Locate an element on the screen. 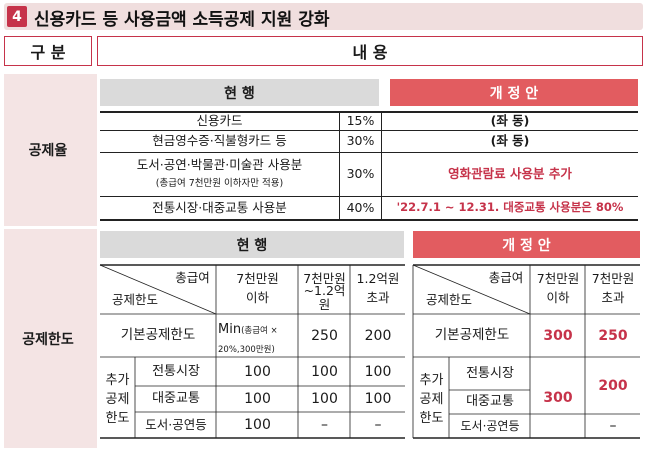 Image resolution: width=647 pixels, height=451 pixels. rate-item: 도서·공연·박물관·미술관 사용분 is located at coordinates (219, 164).